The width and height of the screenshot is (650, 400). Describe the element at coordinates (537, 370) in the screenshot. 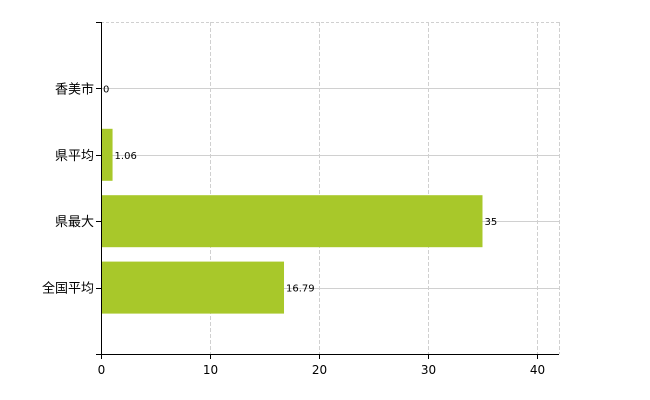

I see `x-tick-label: 40` at that location.